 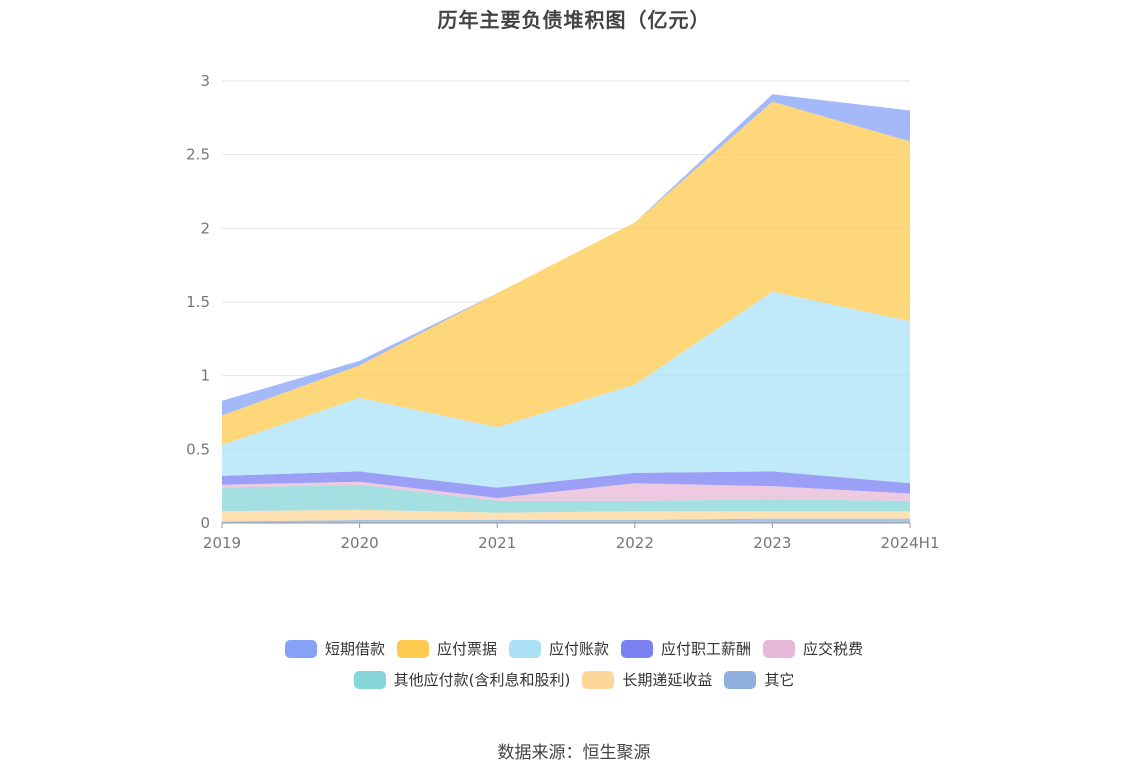 I want to click on x-tick-label: 2023, so click(x=772, y=543).